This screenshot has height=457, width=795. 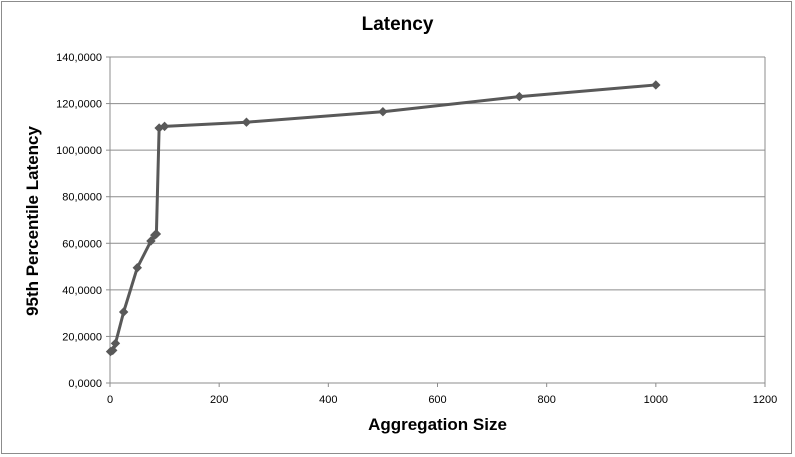 I want to click on x-tick-label: 200, so click(x=219, y=400).